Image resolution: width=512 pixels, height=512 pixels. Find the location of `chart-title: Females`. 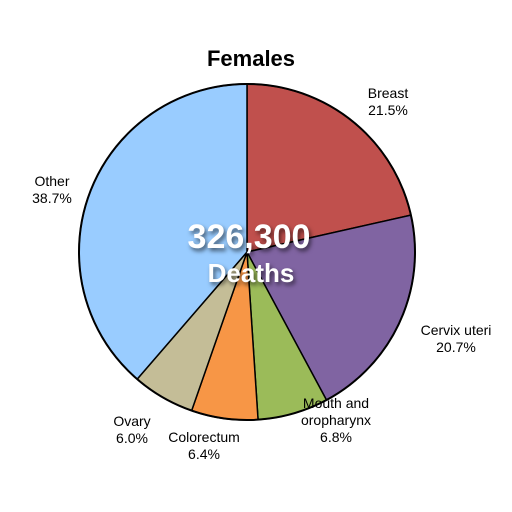

chart-title: Females is located at coordinates (251, 58).